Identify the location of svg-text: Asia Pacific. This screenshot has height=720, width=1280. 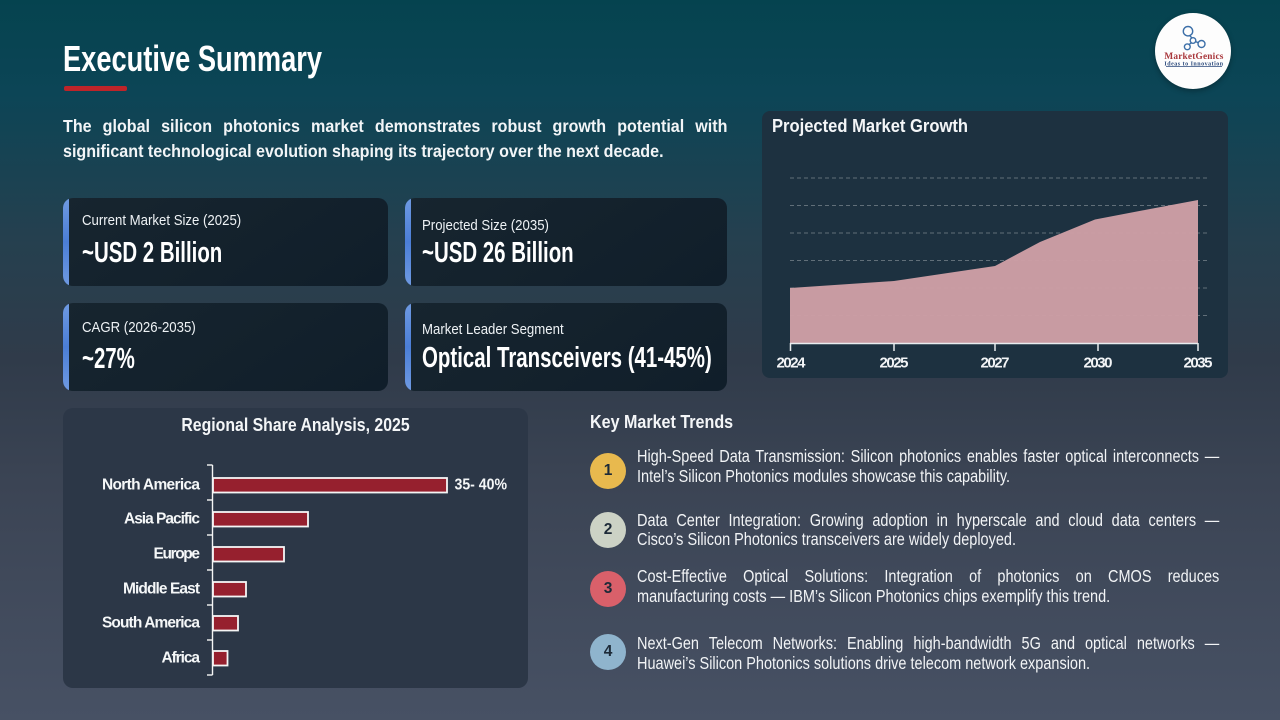
(162, 519).